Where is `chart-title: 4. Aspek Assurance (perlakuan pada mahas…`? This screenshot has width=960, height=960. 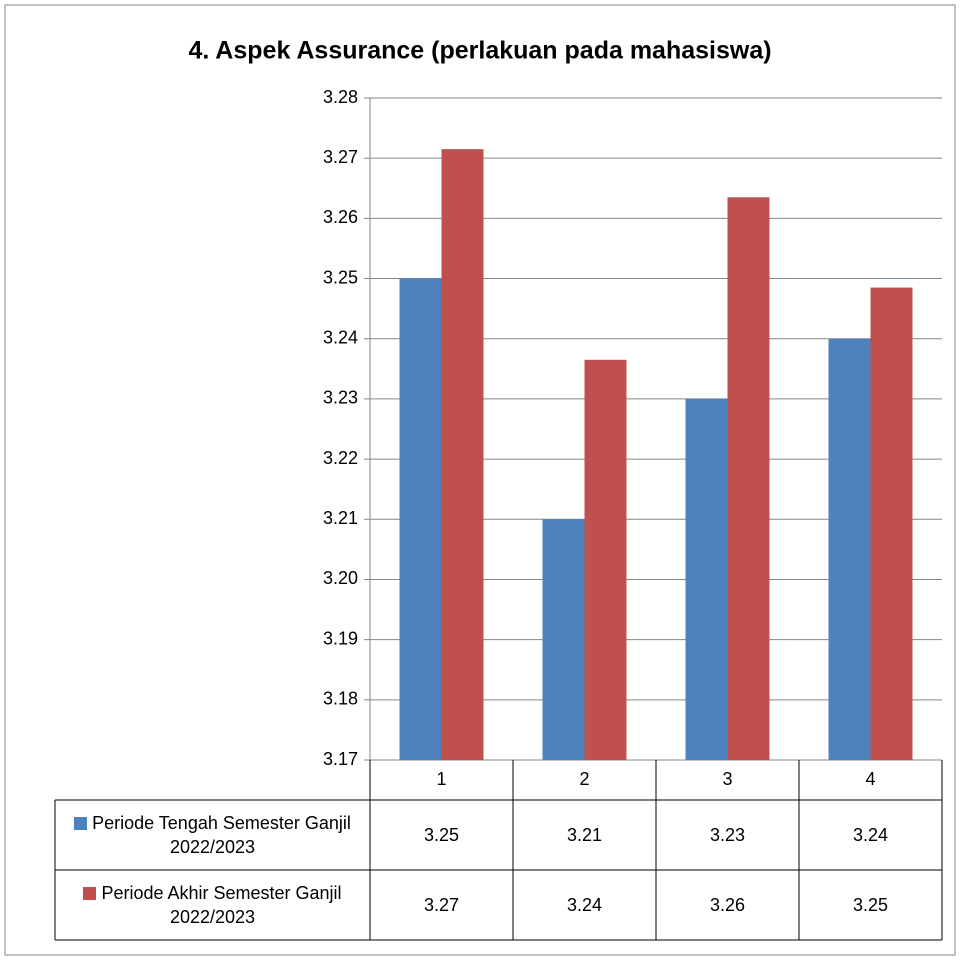 chart-title: 4. Aspek Assurance (perlakuan pada mahas… is located at coordinates (479, 51).